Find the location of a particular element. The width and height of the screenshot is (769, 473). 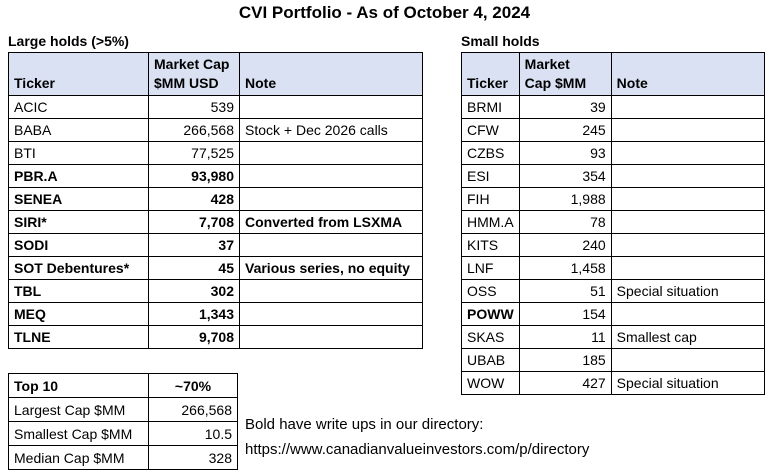

table-row: HMM.A 78 is located at coordinates (613, 222).